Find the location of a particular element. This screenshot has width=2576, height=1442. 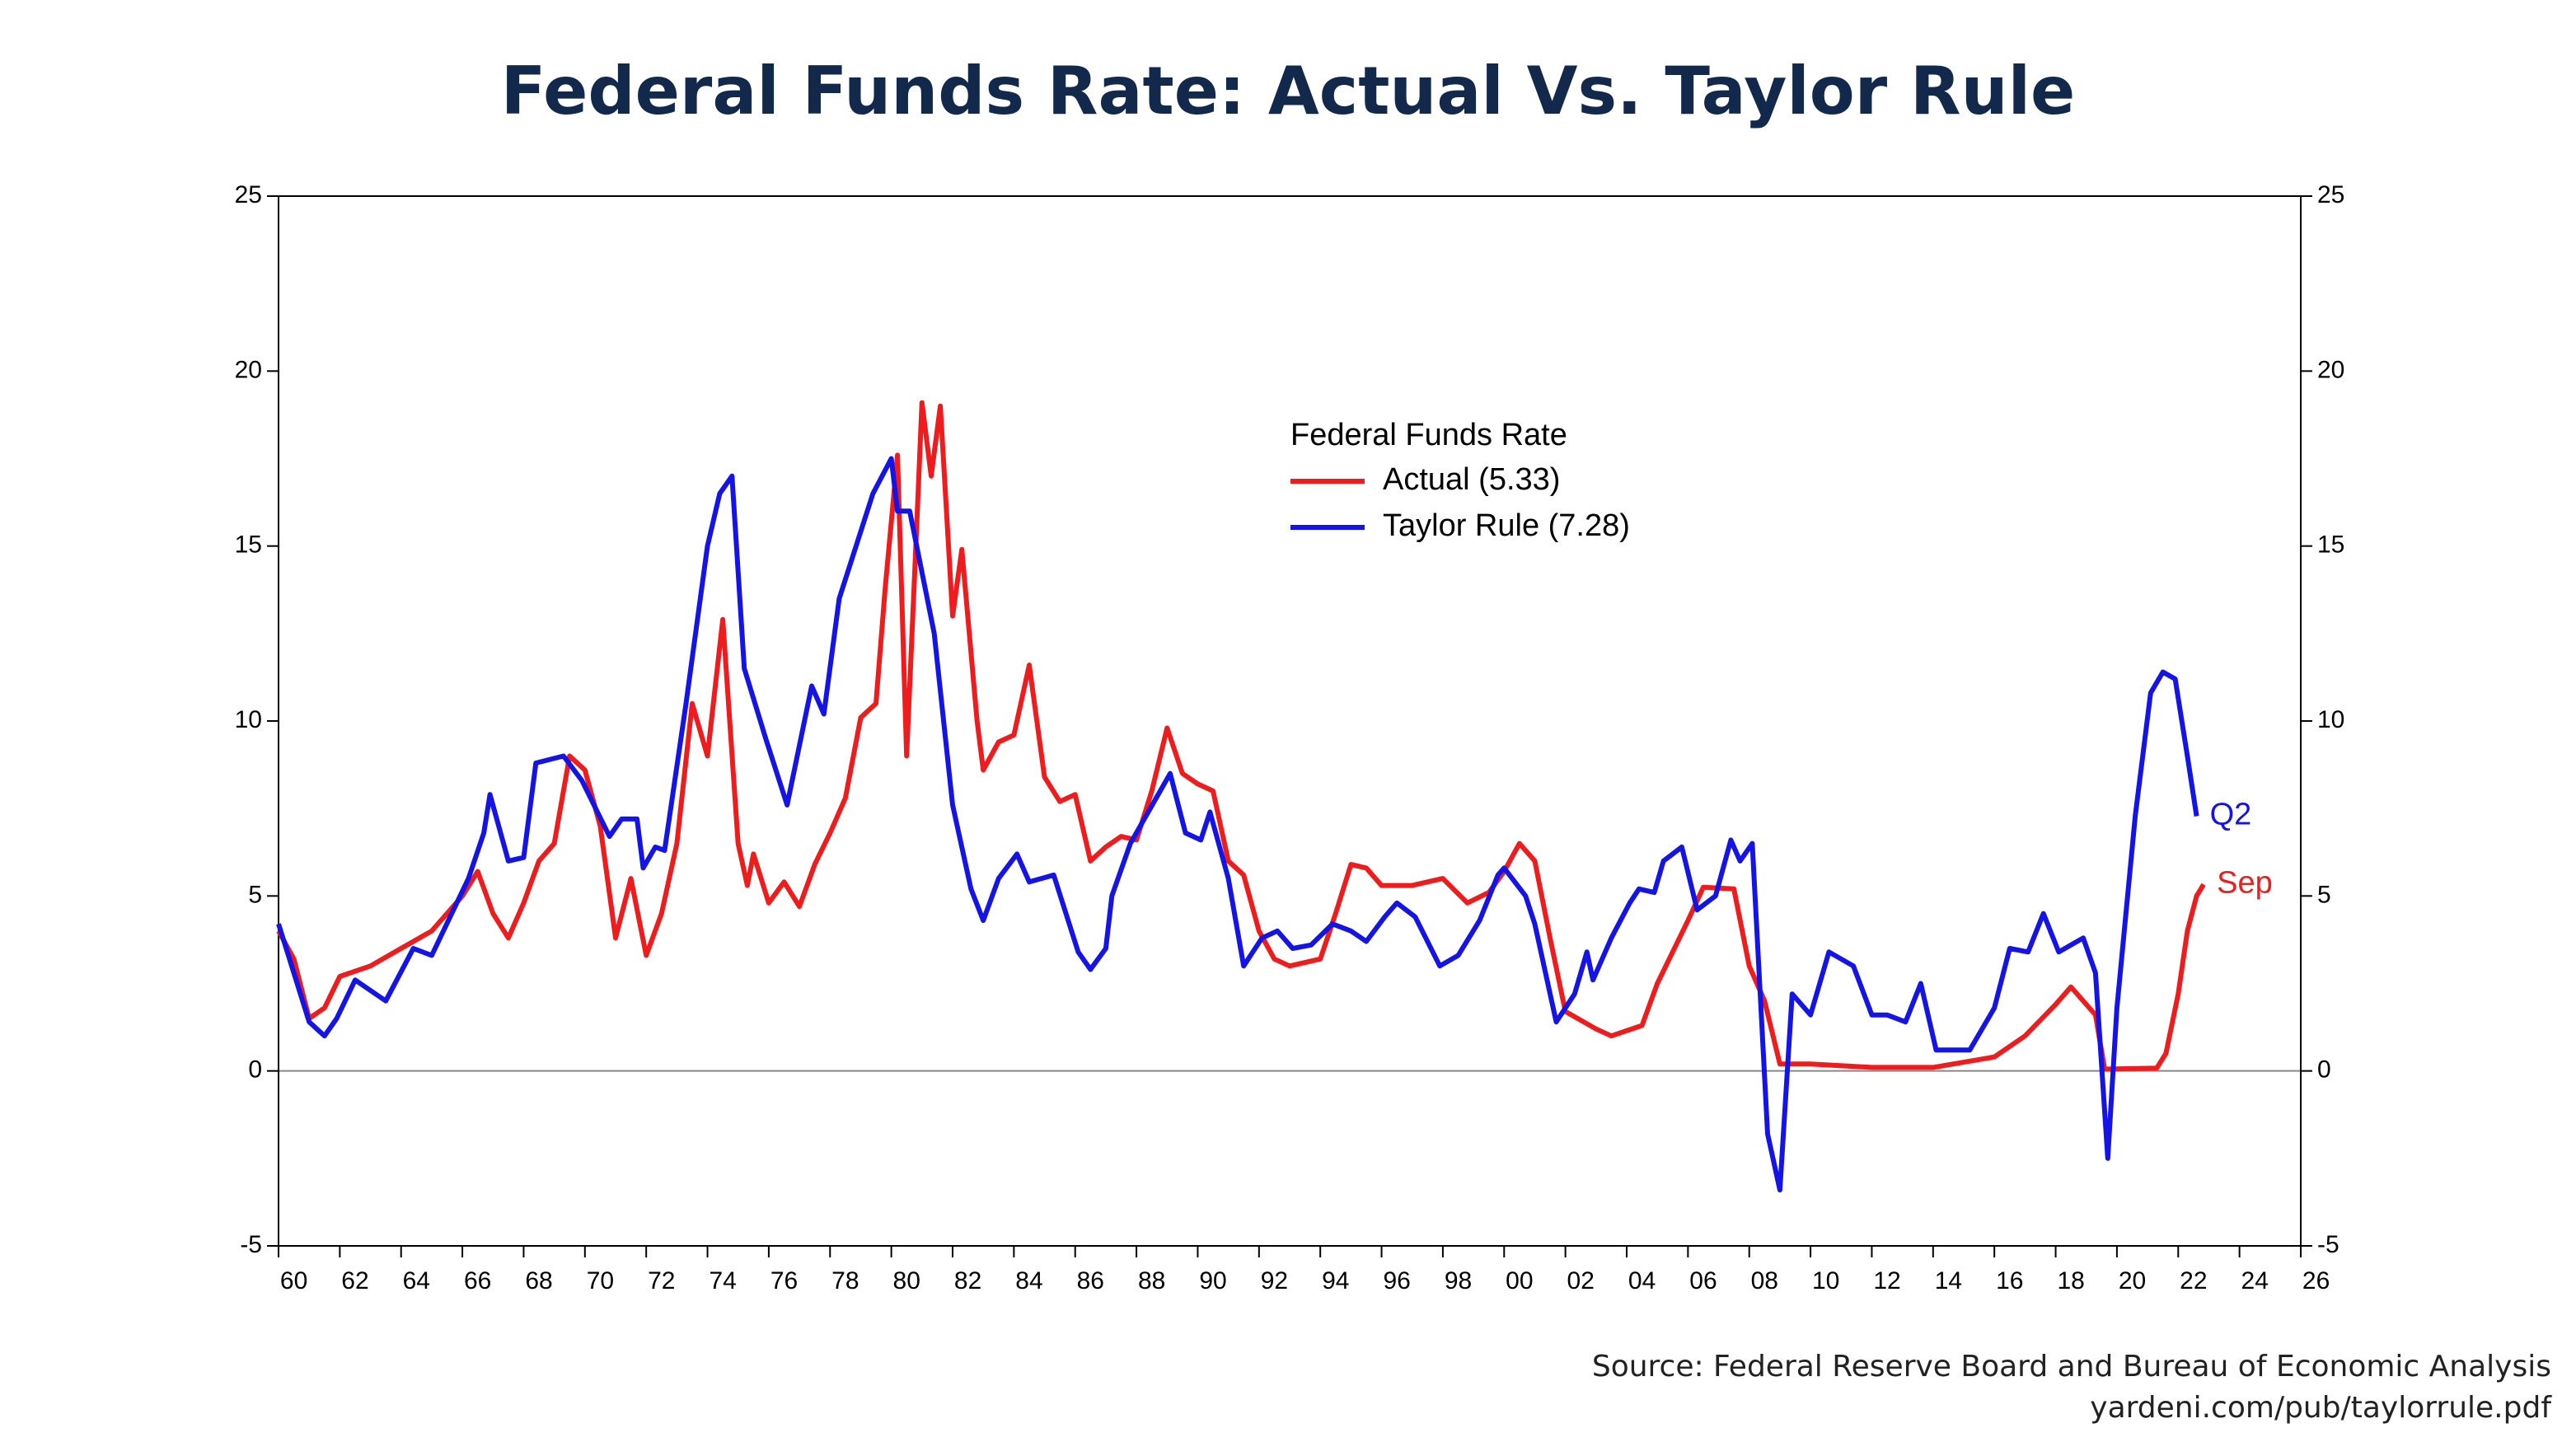

legend-label: Taylor Rule (7.28) is located at coordinates (1506, 525).